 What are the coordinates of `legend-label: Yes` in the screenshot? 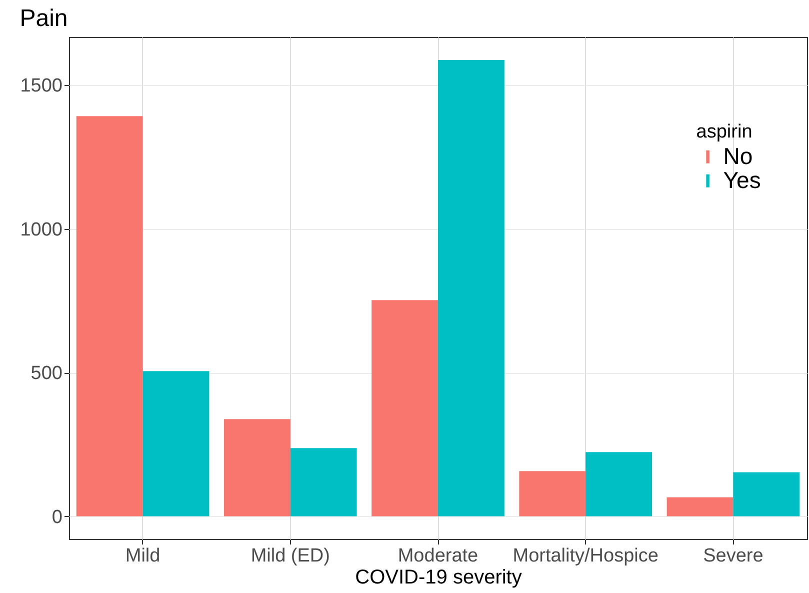 It's located at (742, 179).